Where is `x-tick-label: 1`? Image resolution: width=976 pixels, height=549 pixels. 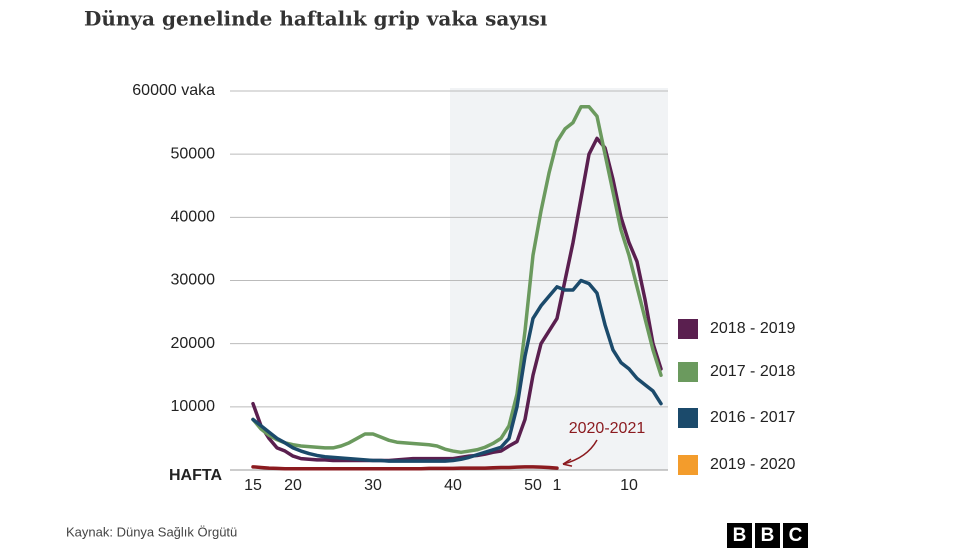 x-tick-label: 1 is located at coordinates (557, 485).